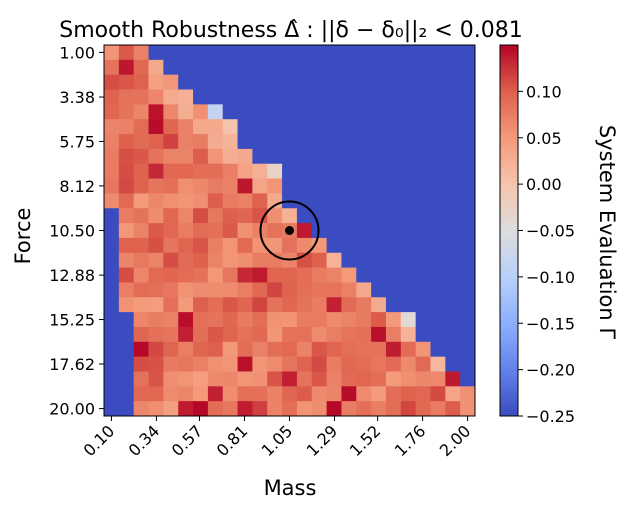 This screenshot has width=631, height=509. I want to click on x-tick-label: 0.10, so click(99, 440).